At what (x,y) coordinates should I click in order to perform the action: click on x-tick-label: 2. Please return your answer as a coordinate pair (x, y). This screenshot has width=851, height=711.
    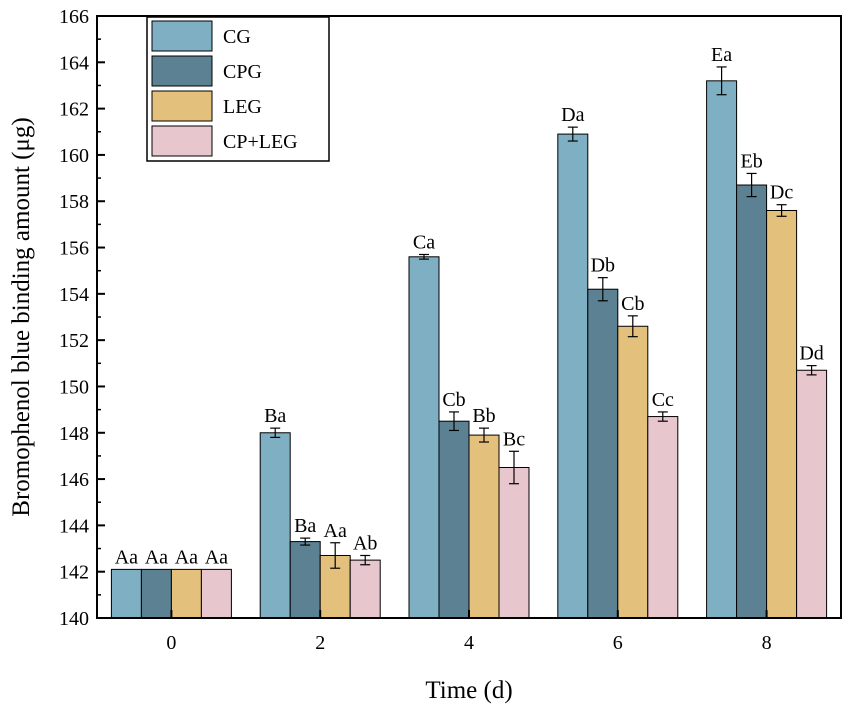
    Looking at the image, I should click on (320, 643).